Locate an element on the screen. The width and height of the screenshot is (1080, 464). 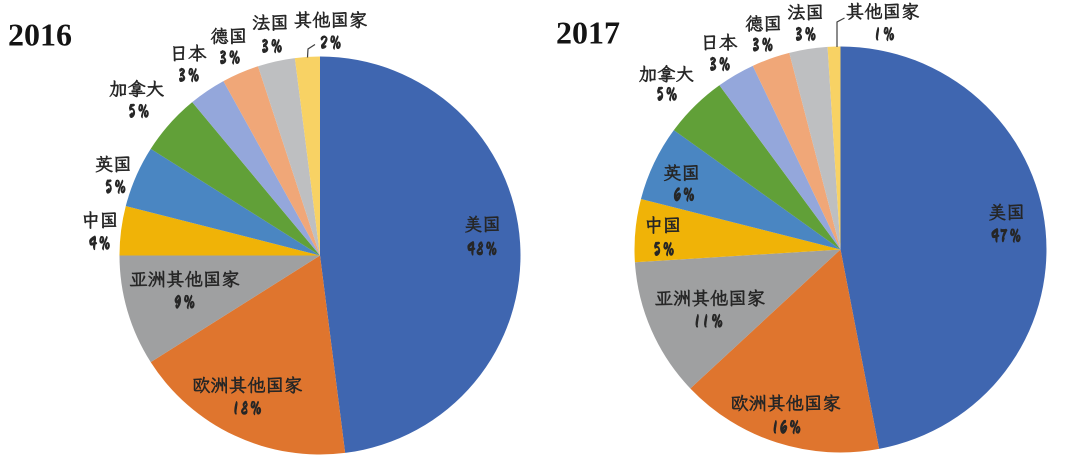
svg-text: 2016 is located at coordinates (40, 35).